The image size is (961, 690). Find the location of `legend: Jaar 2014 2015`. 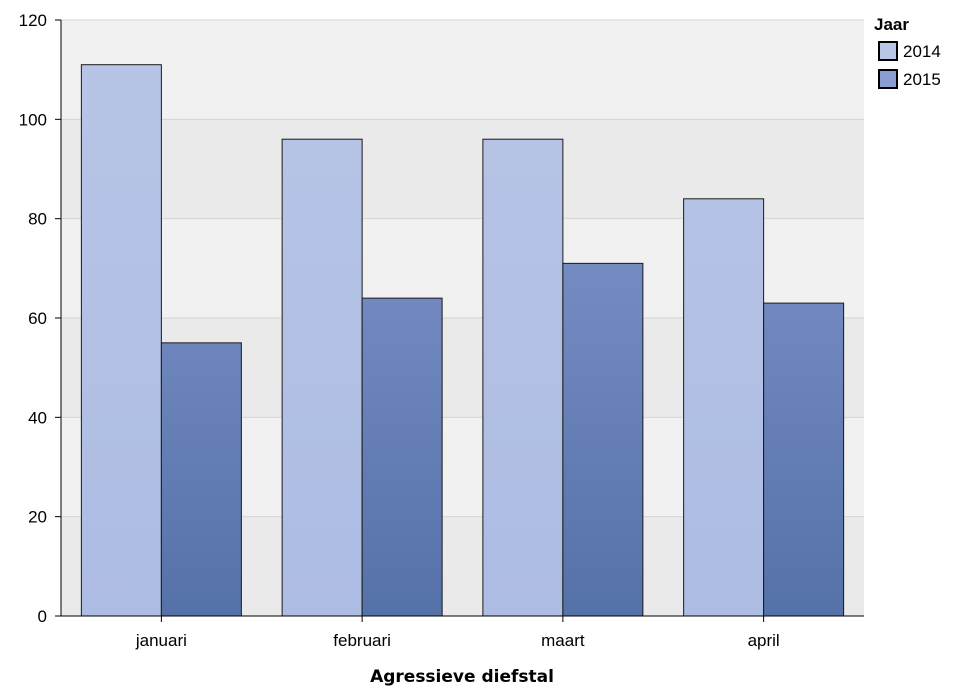

legend: Jaar 2014 2015 is located at coordinates (907, 52).